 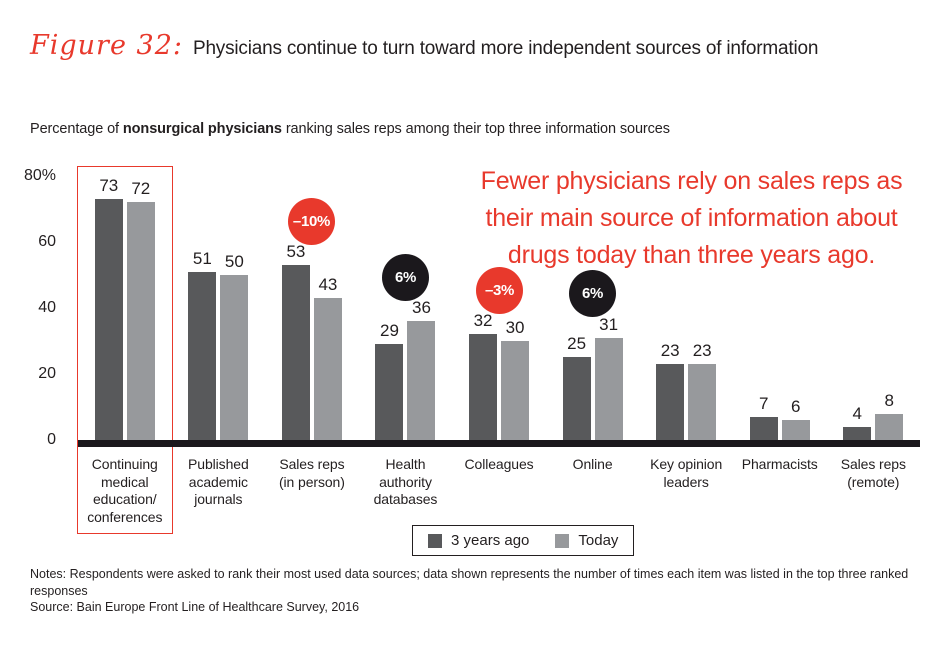 What do you see at coordinates (406, 220) in the screenshot?
I see `bar-group: 29 36` at bounding box center [406, 220].